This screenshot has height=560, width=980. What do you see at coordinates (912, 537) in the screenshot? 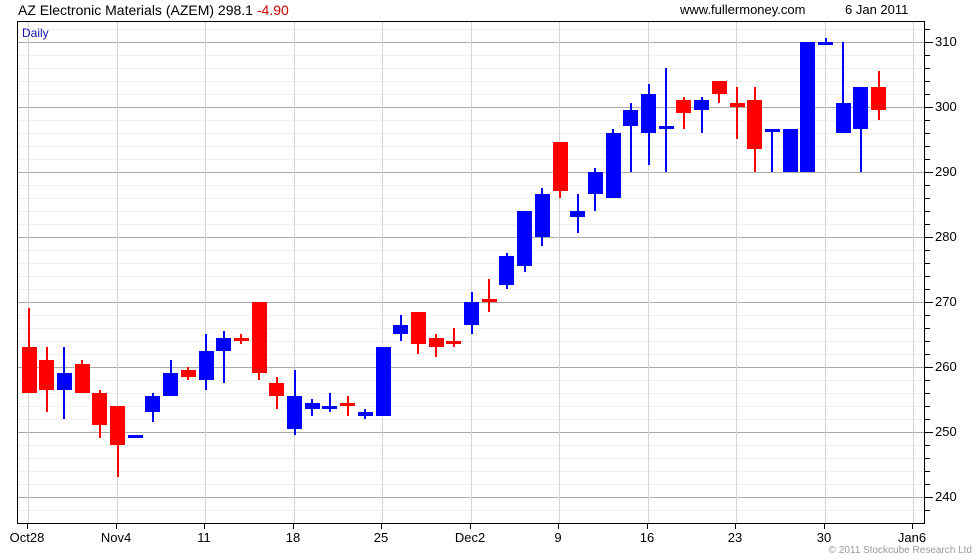
I see `x-axis-label: Jan6` at bounding box center [912, 537].